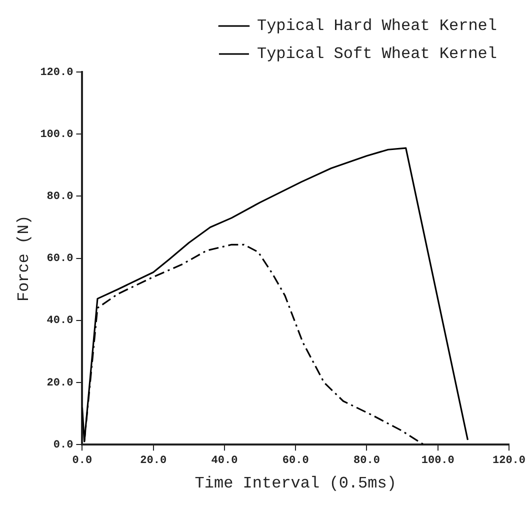  I want to click on y-tick-label: 80.0, so click(60, 196).